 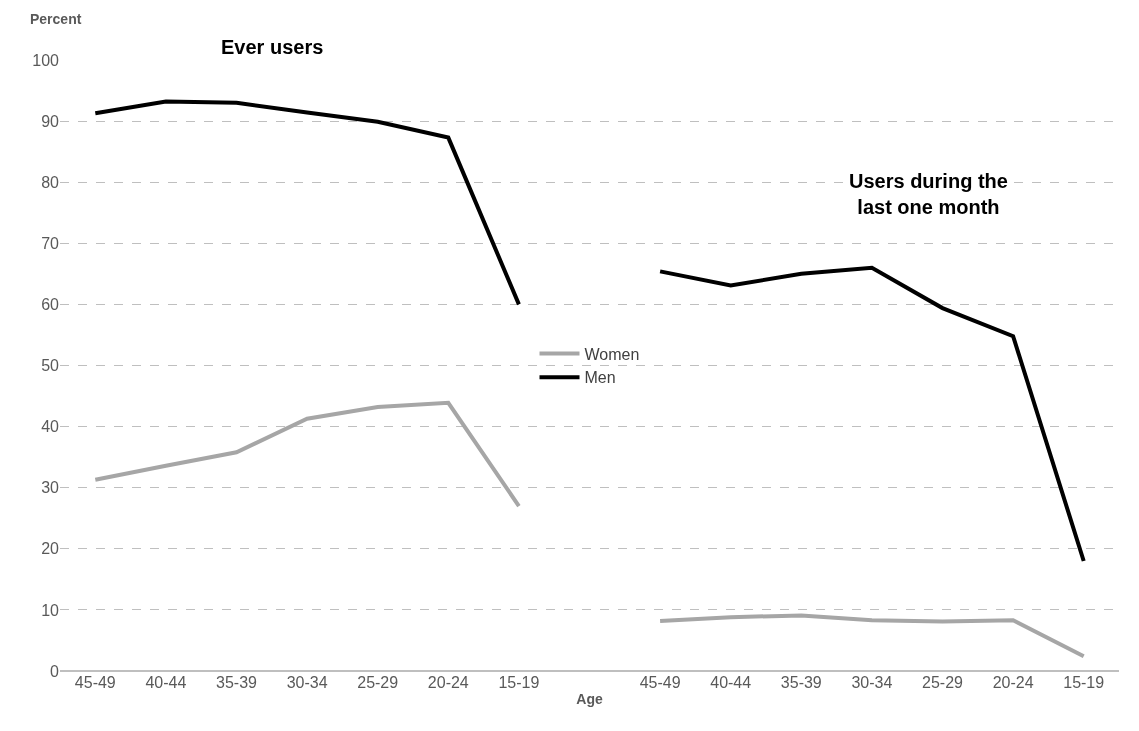 I want to click on y-axis-title: Percent, so click(x=56, y=19).